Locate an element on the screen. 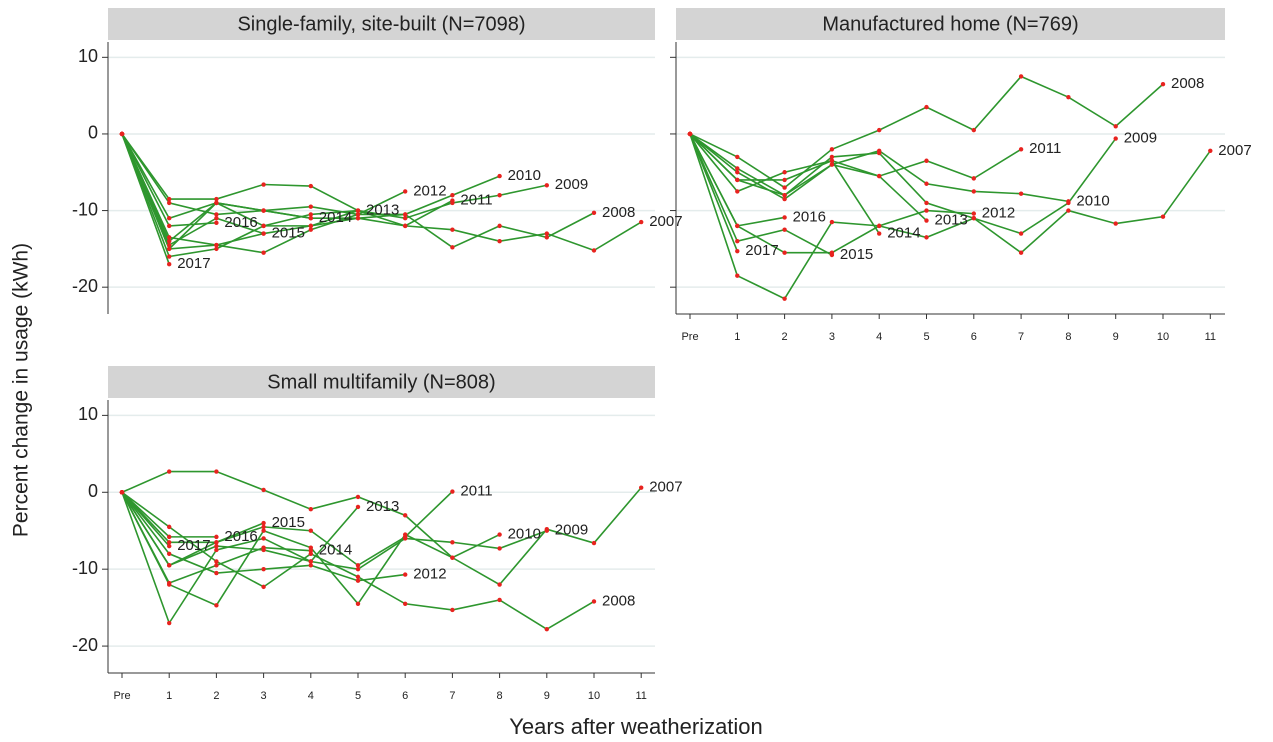  x-tick-label: 5 is located at coordinates (358, 696).